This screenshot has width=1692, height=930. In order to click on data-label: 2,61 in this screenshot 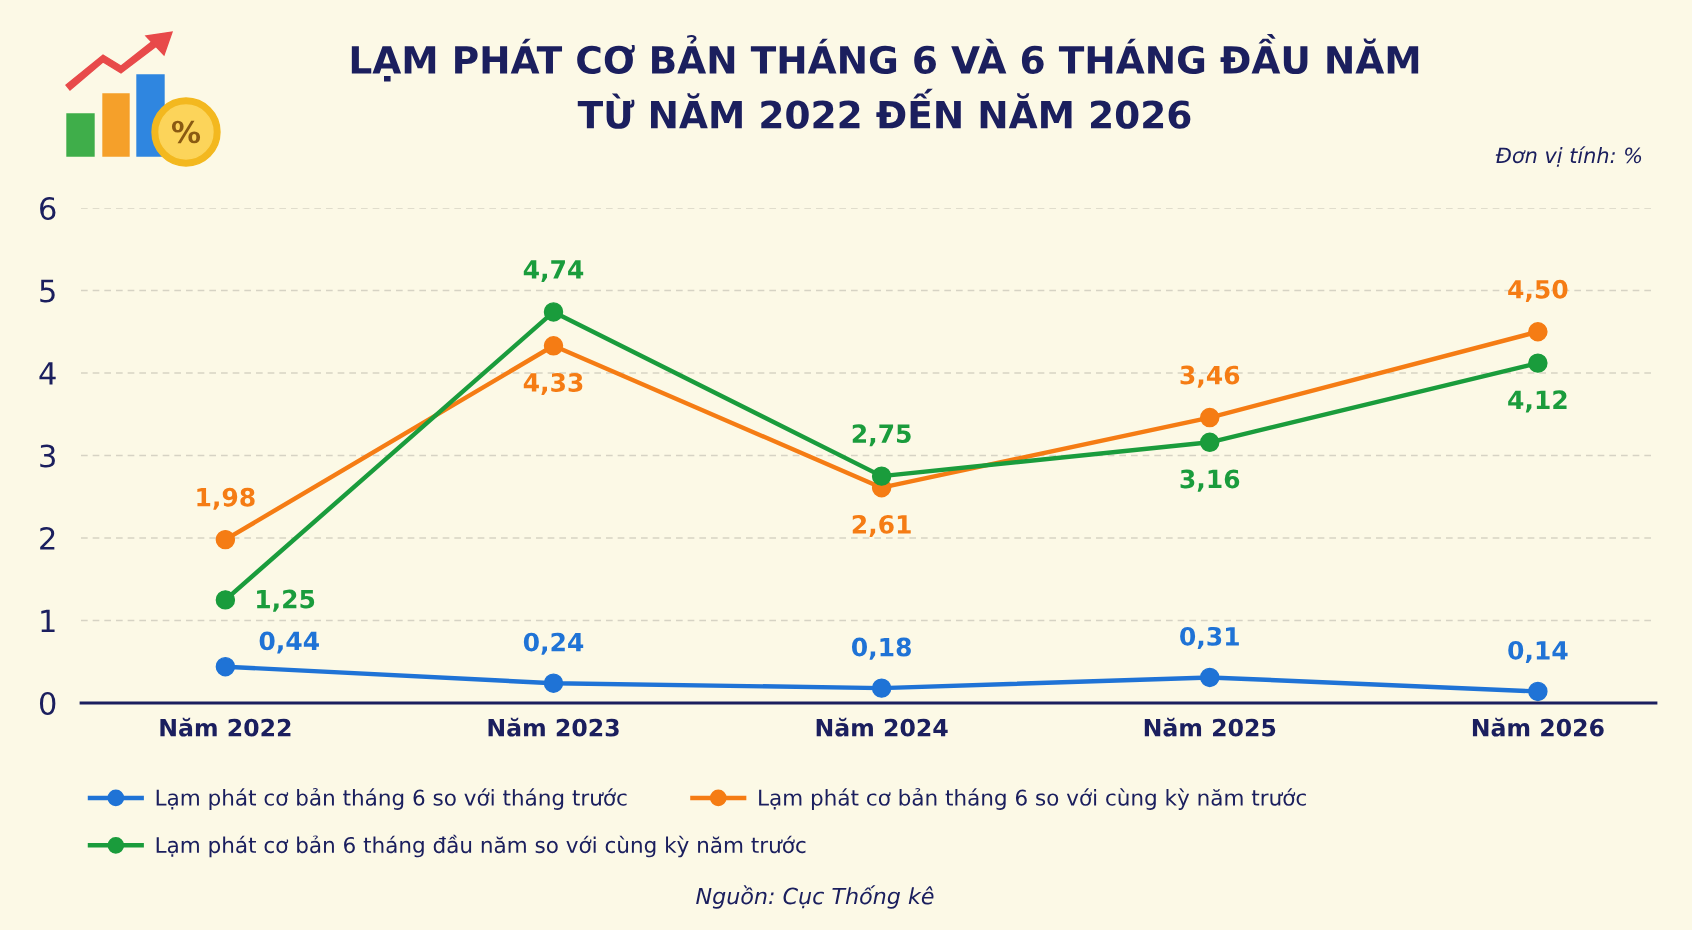, I will do `click(881, 526)`.